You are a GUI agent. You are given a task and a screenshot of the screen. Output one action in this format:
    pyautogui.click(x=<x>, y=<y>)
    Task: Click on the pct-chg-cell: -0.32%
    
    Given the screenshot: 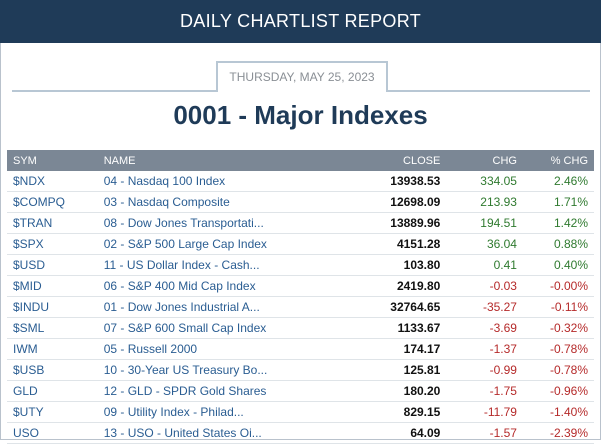 What is the action you would take?
    pyautogui.click(x=558, y=328)
    